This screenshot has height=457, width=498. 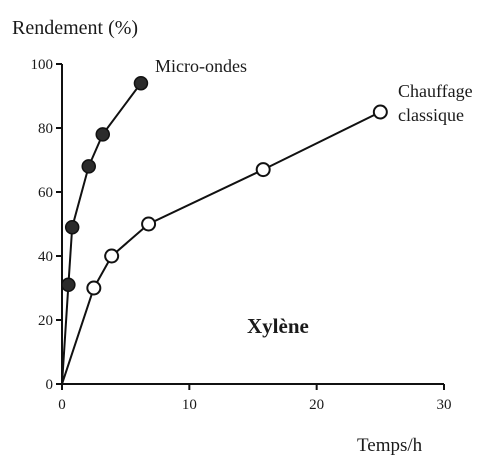 I want to click on y-axis-label: Rendement (%), so click(x=75, y=28).